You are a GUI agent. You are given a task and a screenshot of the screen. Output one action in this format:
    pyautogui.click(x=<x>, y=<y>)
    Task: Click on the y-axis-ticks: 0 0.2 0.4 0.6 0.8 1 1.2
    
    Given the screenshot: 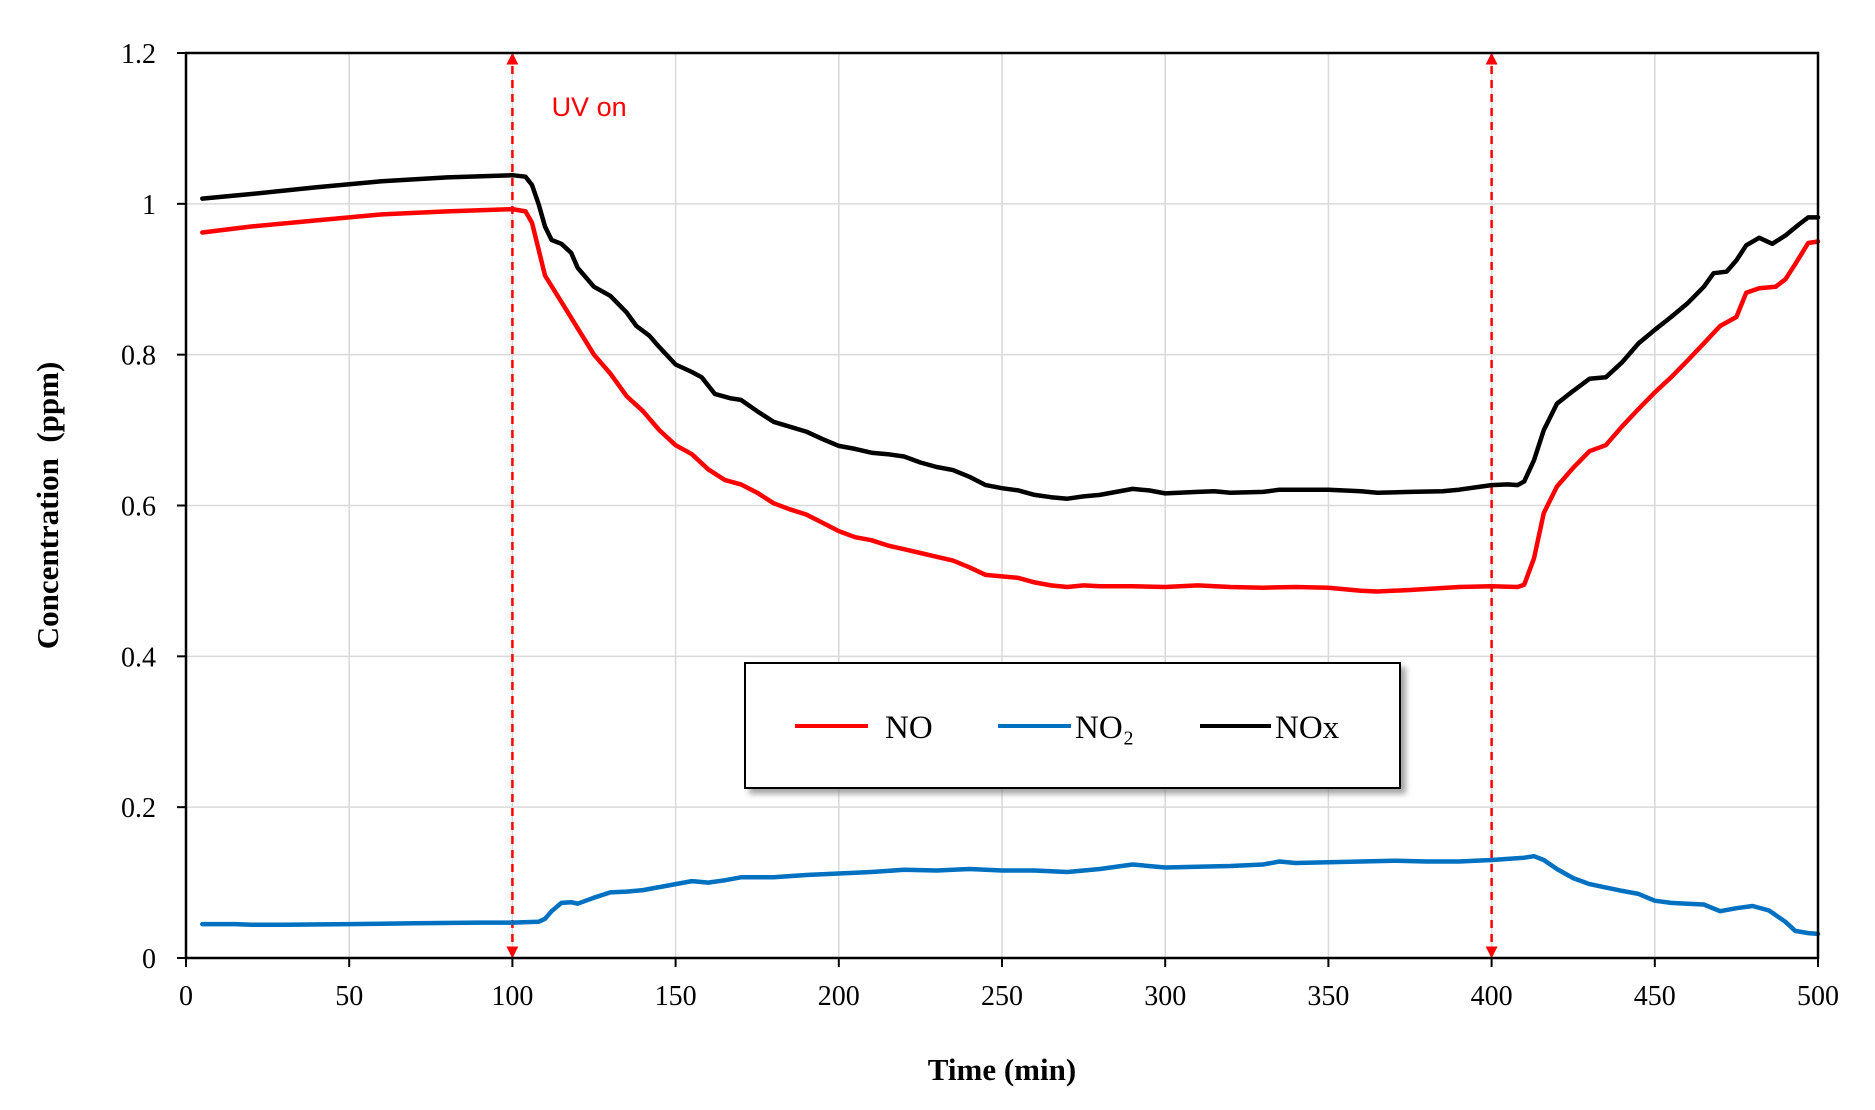 What is the action you would take?
    pyautogui.click(x=153, y=507)
    